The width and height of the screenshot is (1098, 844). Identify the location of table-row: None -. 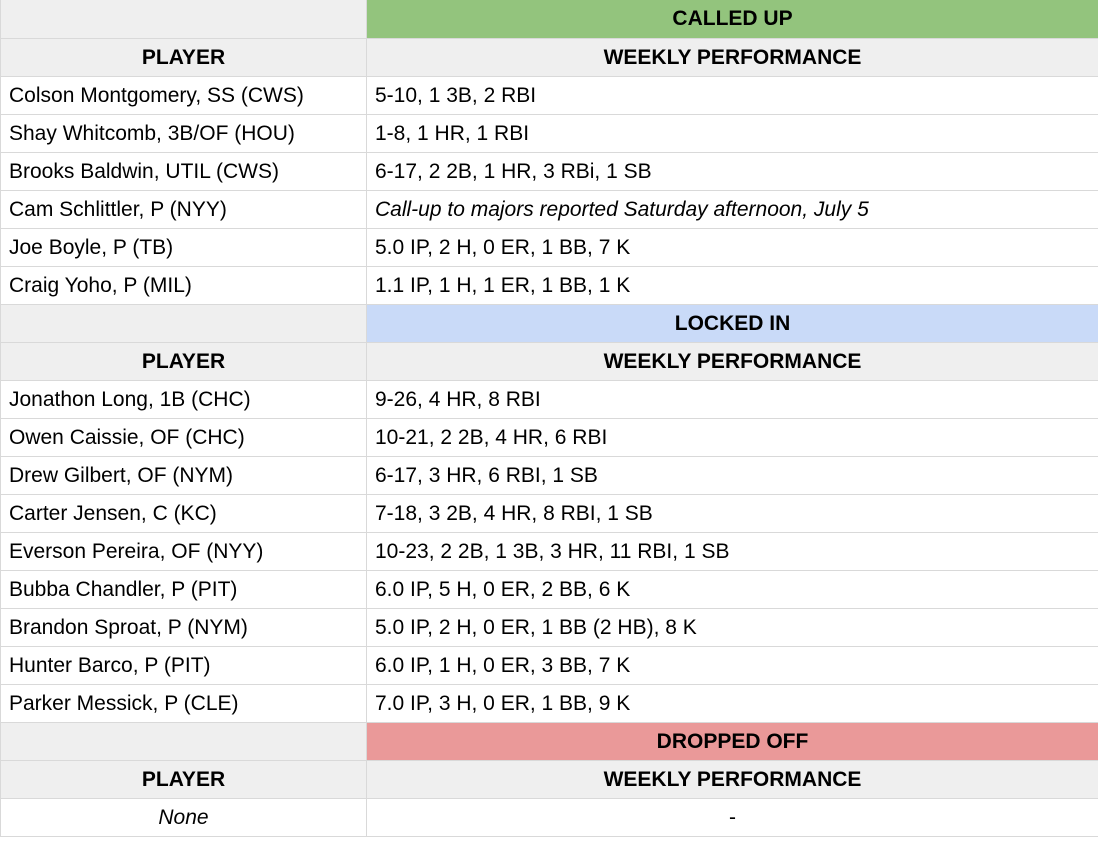
(549, 817).